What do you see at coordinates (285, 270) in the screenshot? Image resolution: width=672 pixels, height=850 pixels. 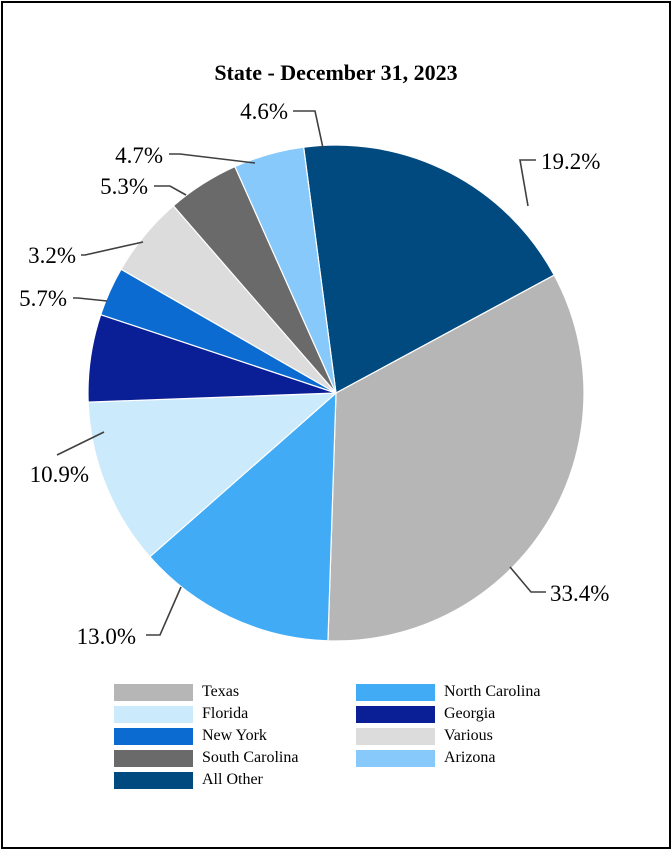 I see `pie-slice-arizona` at bounding box center [285, 270].